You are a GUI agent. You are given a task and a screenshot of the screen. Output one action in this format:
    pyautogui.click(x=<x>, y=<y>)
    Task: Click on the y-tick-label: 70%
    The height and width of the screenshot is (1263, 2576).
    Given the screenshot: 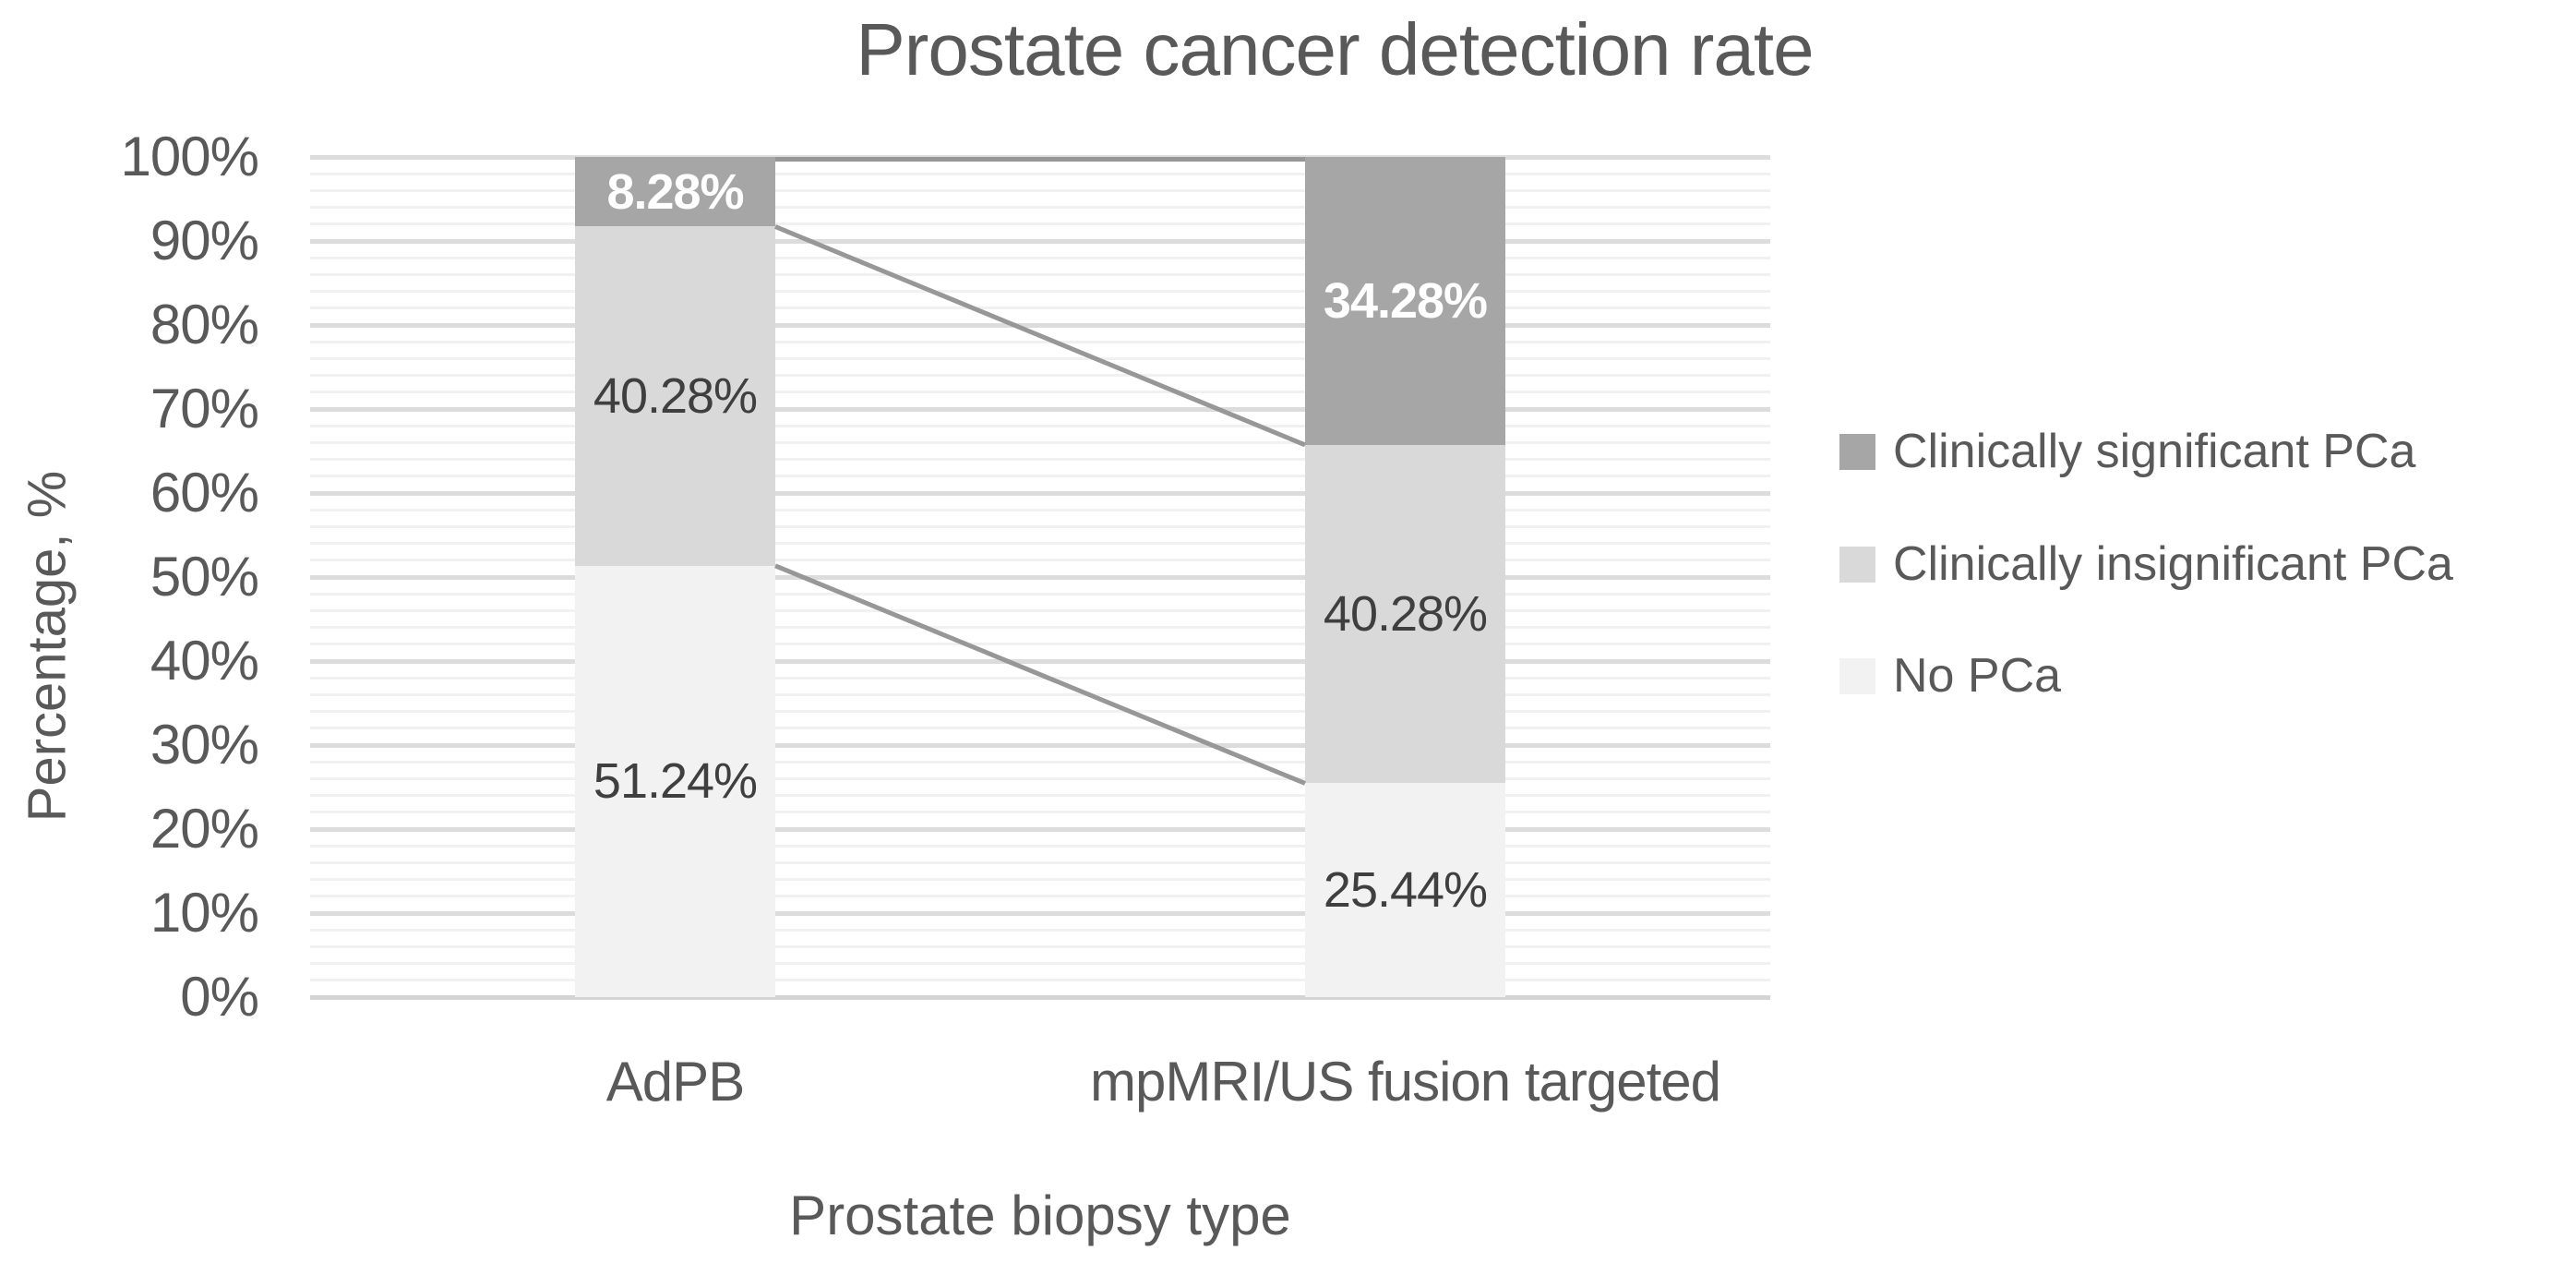 What is the action you would take?
    pyautogui.click(x=205, y=409)
    